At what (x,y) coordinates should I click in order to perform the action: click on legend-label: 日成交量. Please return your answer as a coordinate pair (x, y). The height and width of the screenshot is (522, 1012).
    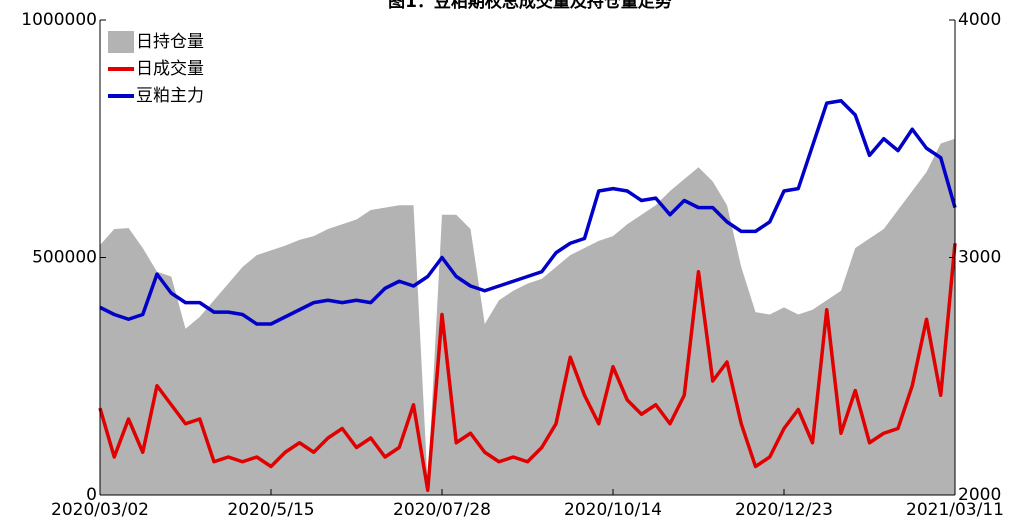
    Looking at the image, I should click on (170, 69).